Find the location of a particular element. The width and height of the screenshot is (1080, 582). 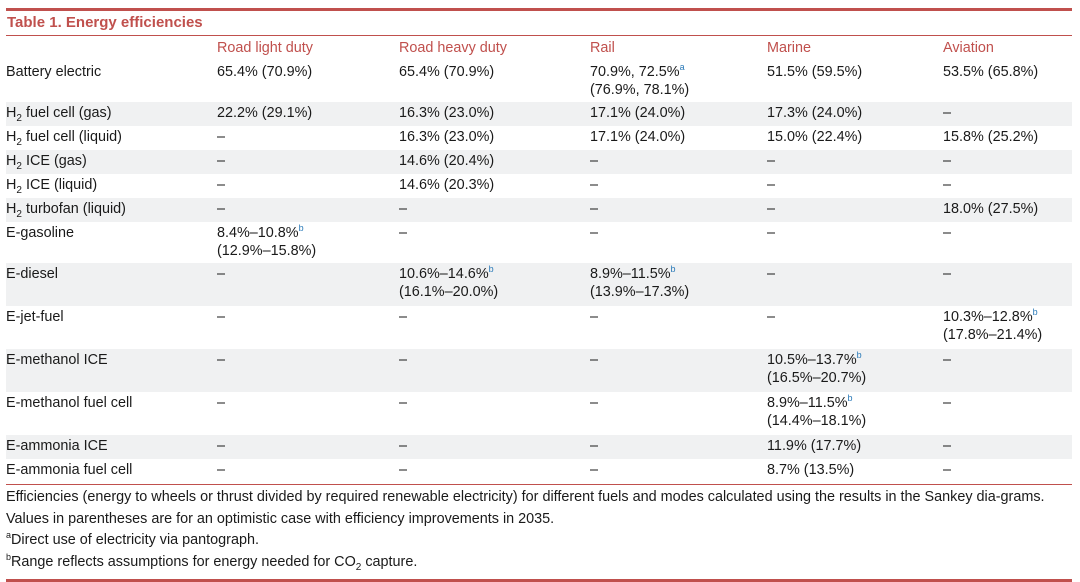

row-label: H2 turbofan (liquid) is located at coordinates (111, 210).